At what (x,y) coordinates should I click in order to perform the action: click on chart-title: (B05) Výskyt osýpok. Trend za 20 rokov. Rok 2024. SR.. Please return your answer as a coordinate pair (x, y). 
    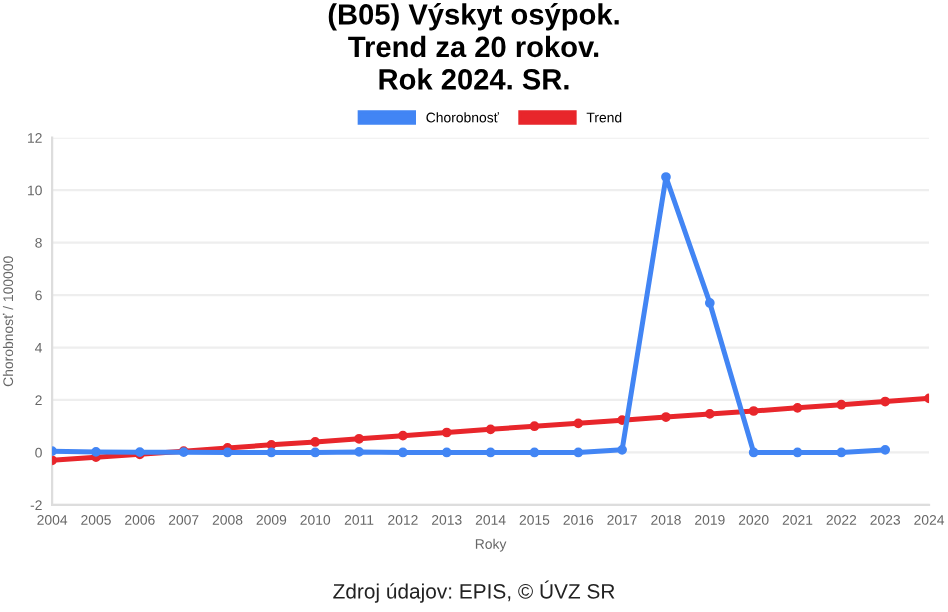
    Looking at the image, I should click on (473, 46).